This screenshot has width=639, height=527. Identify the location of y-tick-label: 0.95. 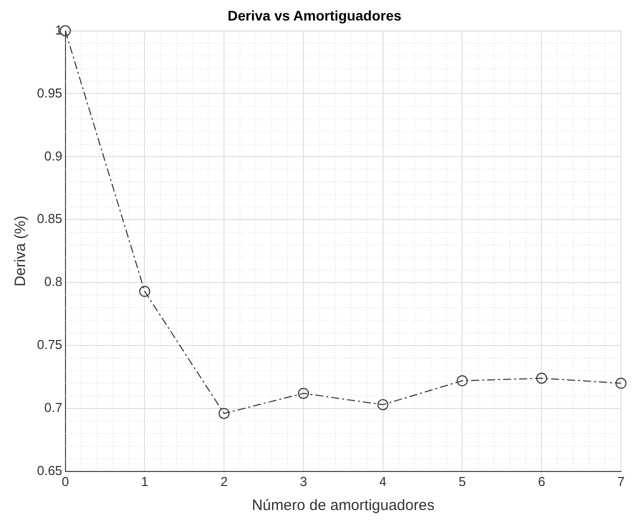
(49, 92).